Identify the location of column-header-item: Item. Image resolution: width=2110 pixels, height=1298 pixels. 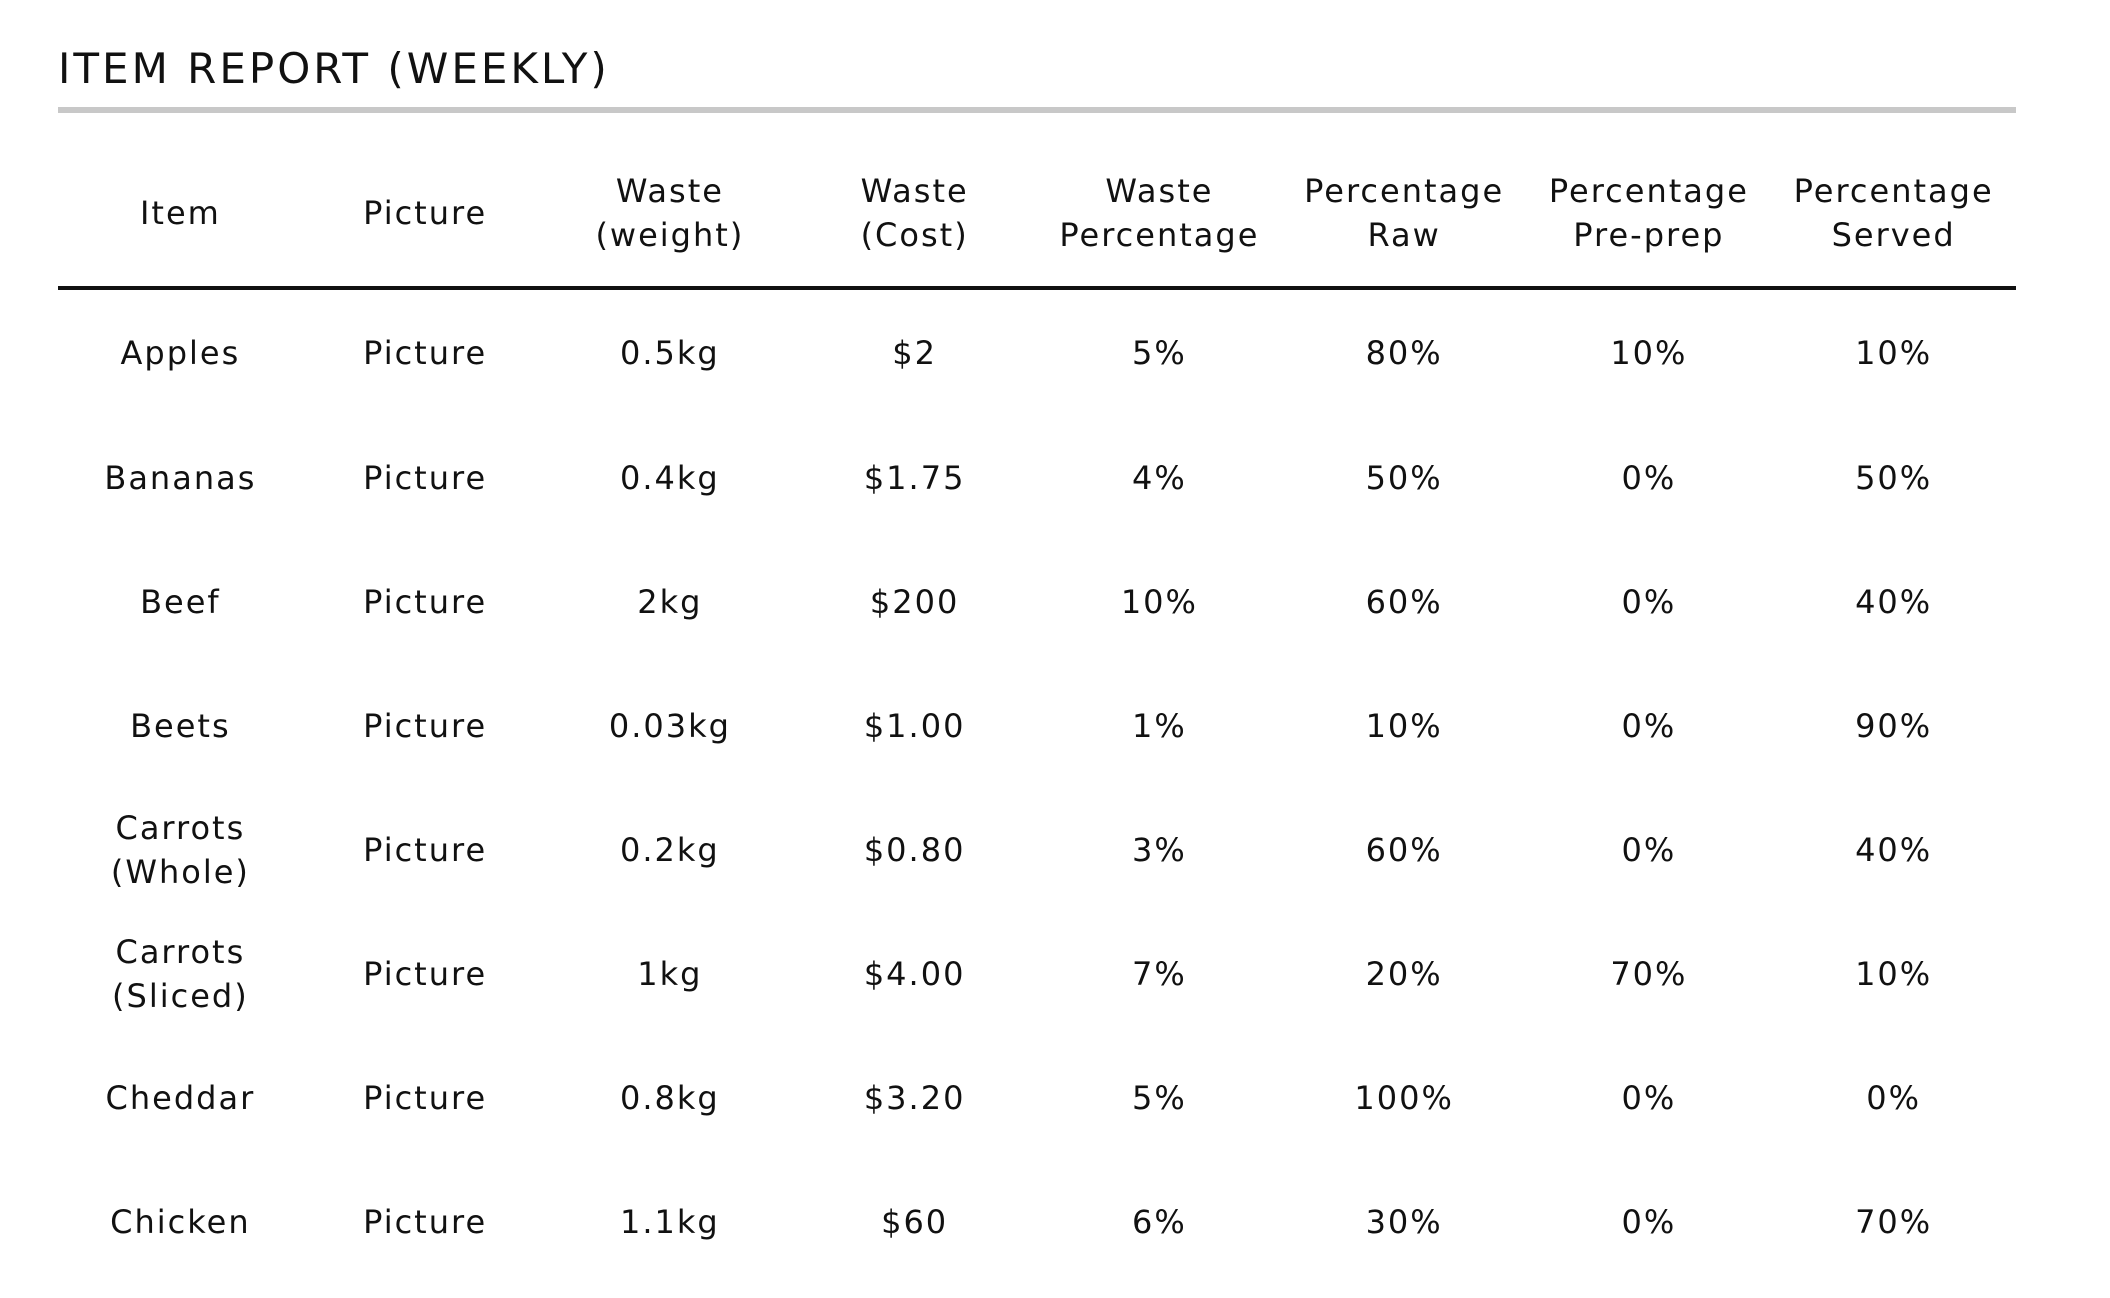
(180, 215).